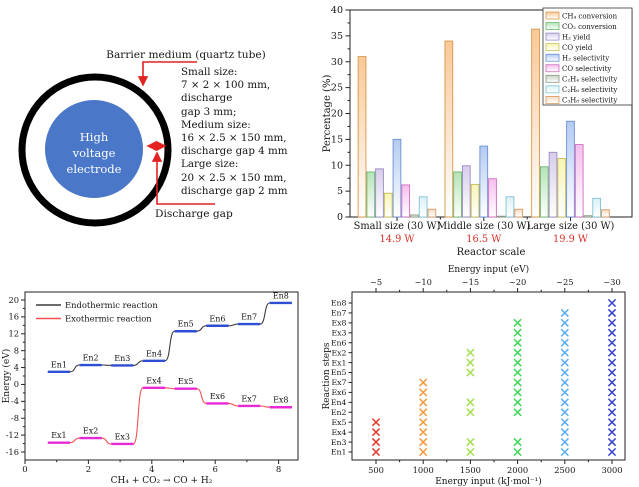 This screenshot has height=487, width=639. I want to click on text-line: Small size:, so click(209, 72).